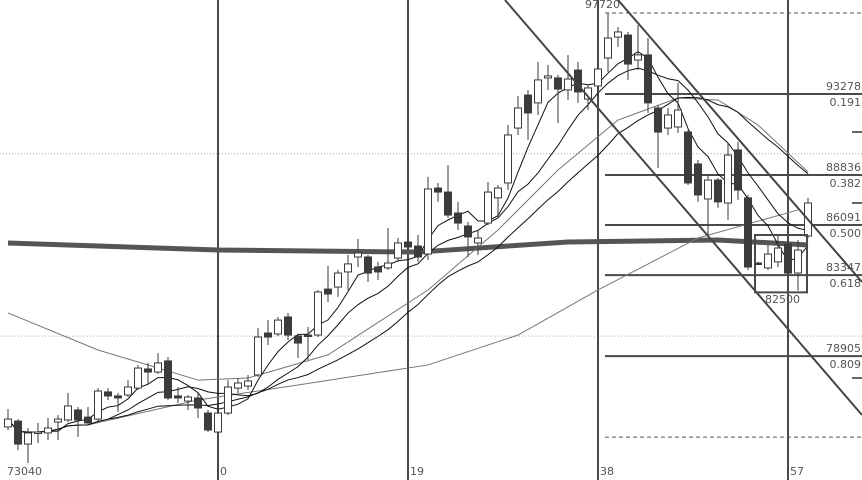 The width and height of the screenshot is (862, 480). Describe the element at coordinates (24, 471) in the screenshot. I see `low-price-label: 73040` at that location.